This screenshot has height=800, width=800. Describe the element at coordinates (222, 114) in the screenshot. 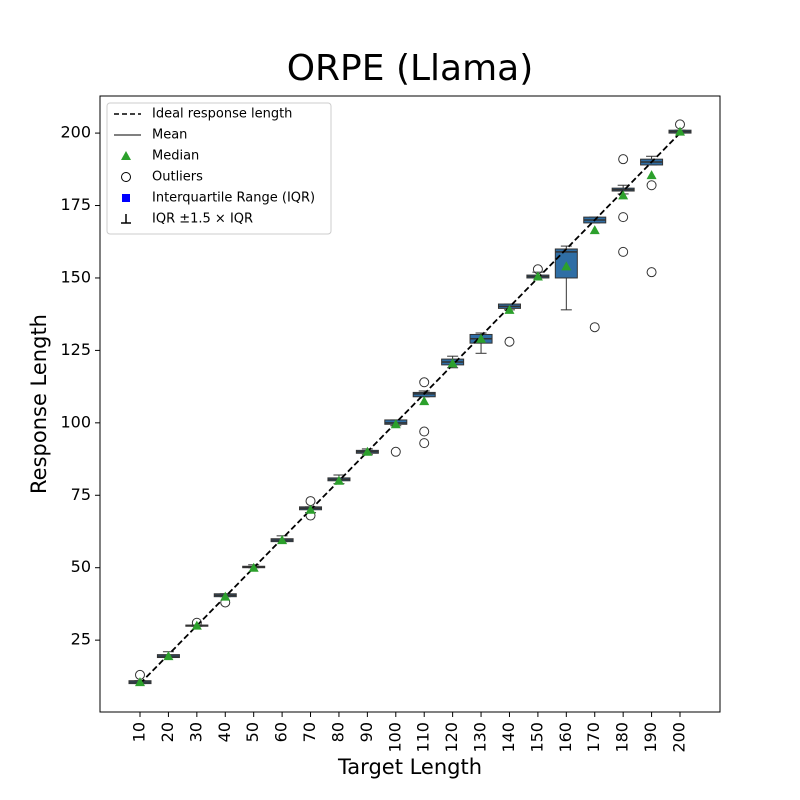

I see `legend-label: Ideal response length` at that location.